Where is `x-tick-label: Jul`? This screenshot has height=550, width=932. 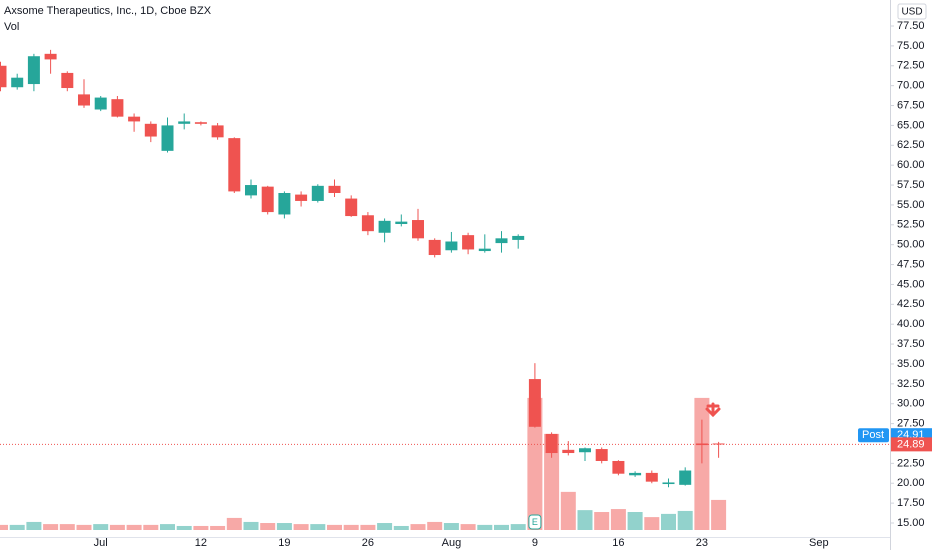
x-tick-label: Jul is located at coordinates (101, 543).